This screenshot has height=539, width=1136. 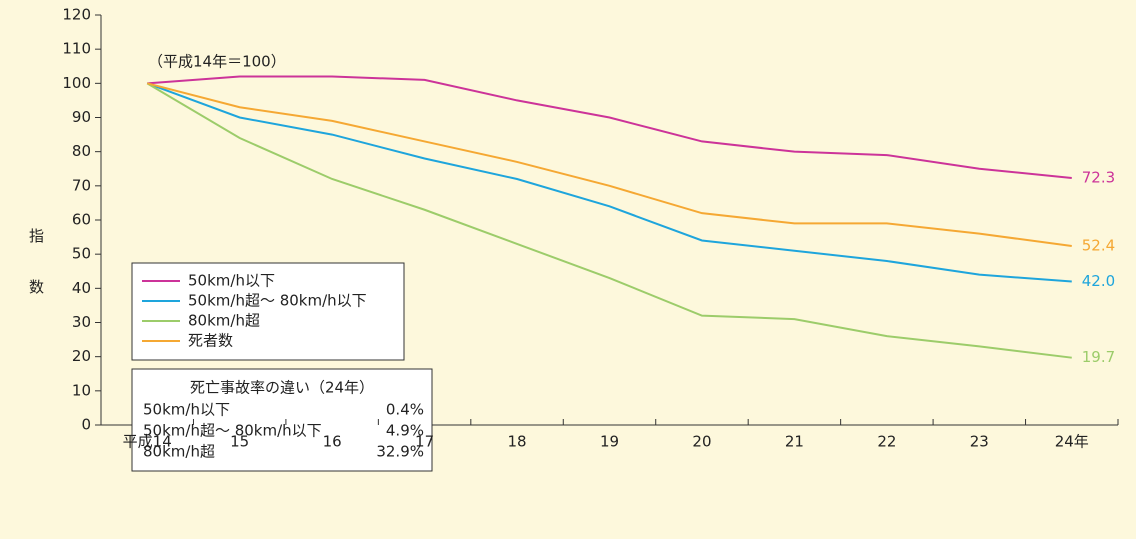 I want to click on annotation: （平成14年＝100）, so click(x=217, y=62).